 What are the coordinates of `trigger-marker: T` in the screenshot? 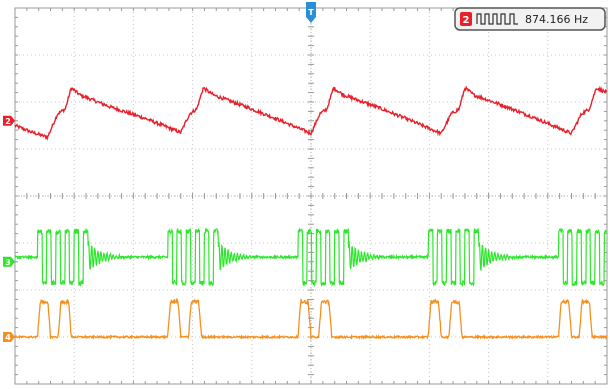 It's located at (311, 12).